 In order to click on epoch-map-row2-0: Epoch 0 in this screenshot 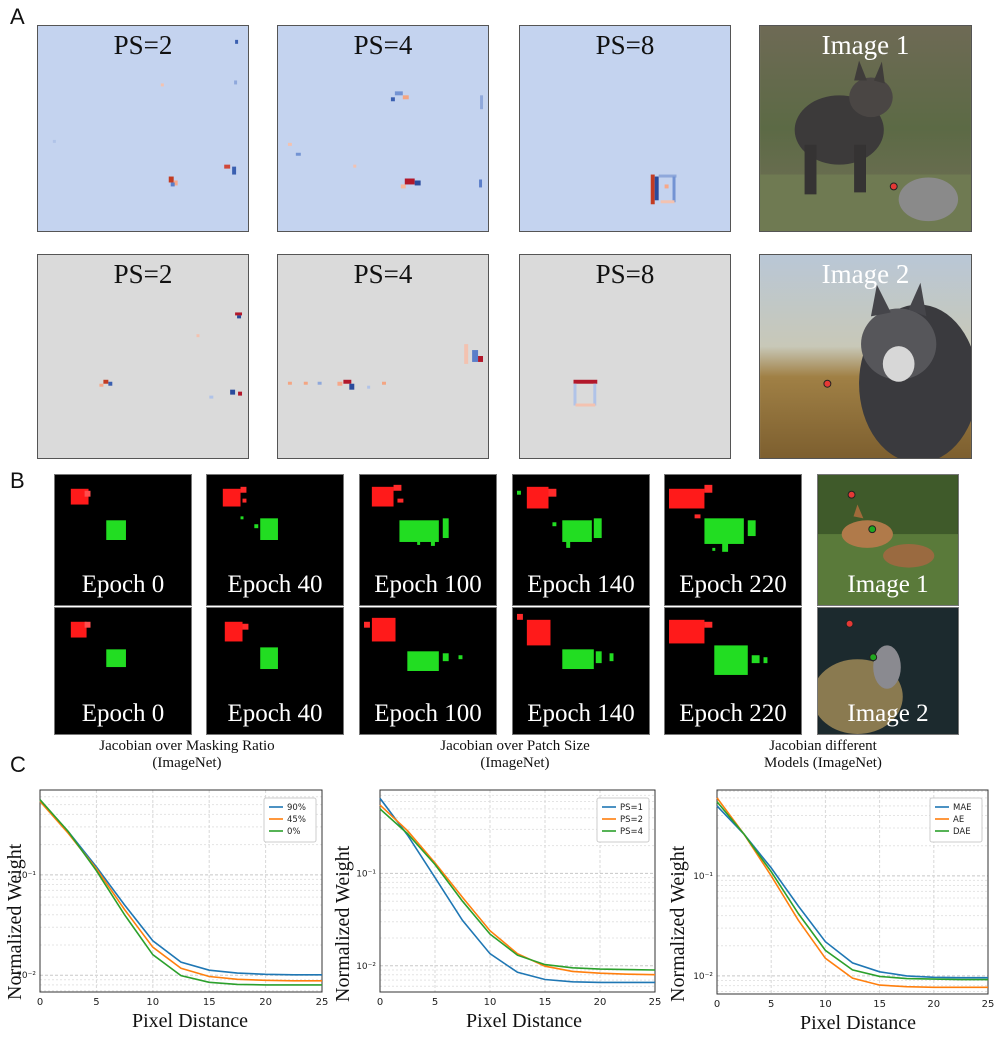, I will do `click(123, 671)`.